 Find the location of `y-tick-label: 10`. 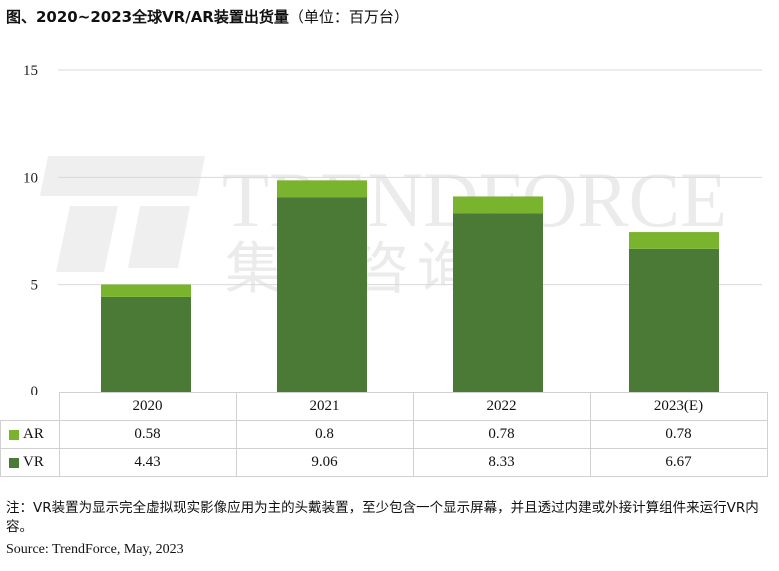

y-tick-label: 10 is located at coordinates (30, 178).